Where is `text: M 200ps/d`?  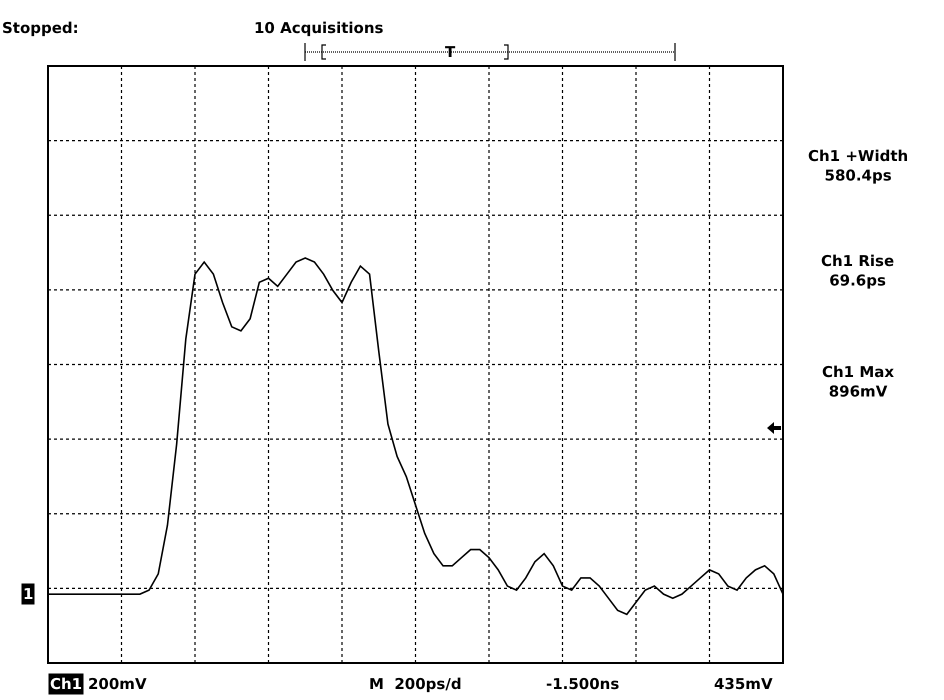
text: M 200ps/d is located at coordinates (415, 684).